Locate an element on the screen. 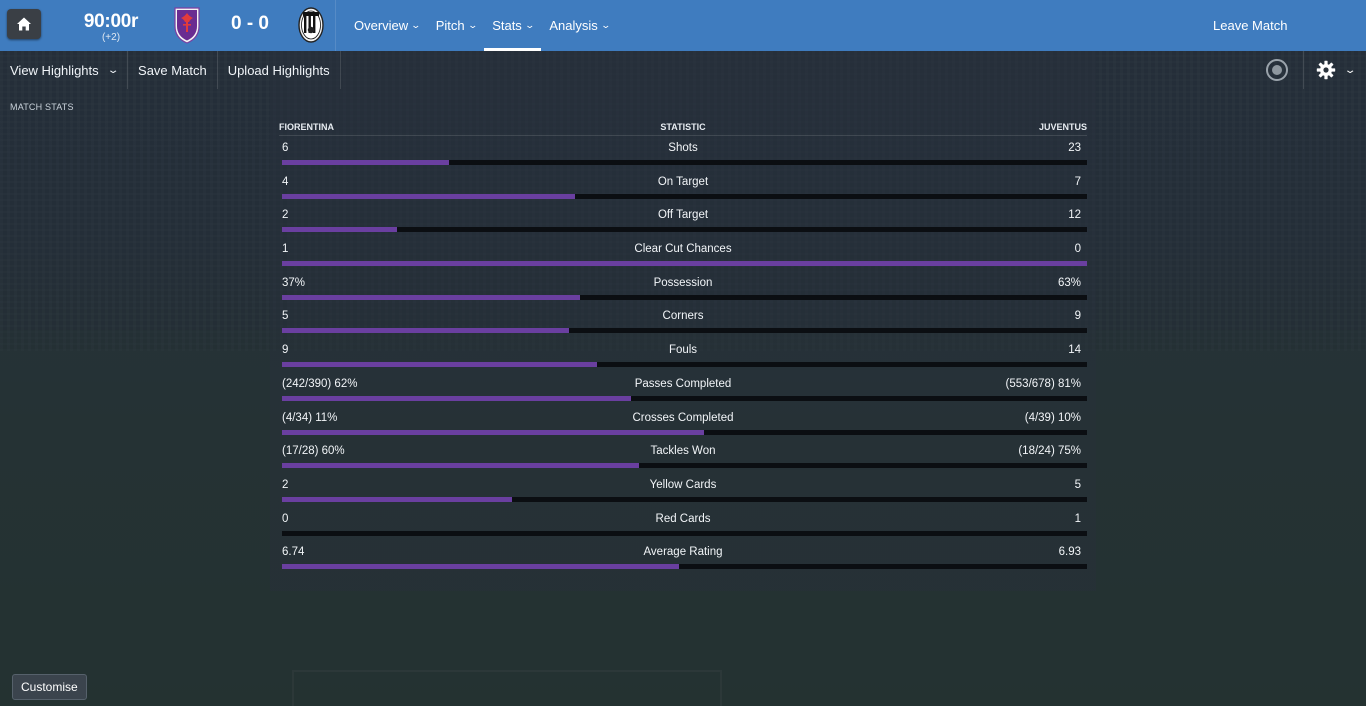 The image size is (1366, 706). added-time: (+2) is located at coordinates (111, 37).